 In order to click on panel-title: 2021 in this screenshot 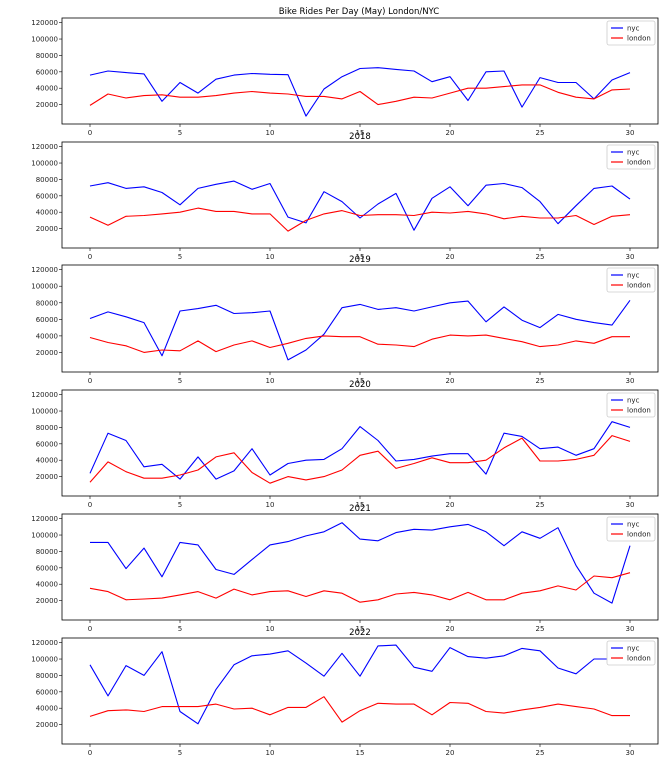, I will do `click(360, 509)`.